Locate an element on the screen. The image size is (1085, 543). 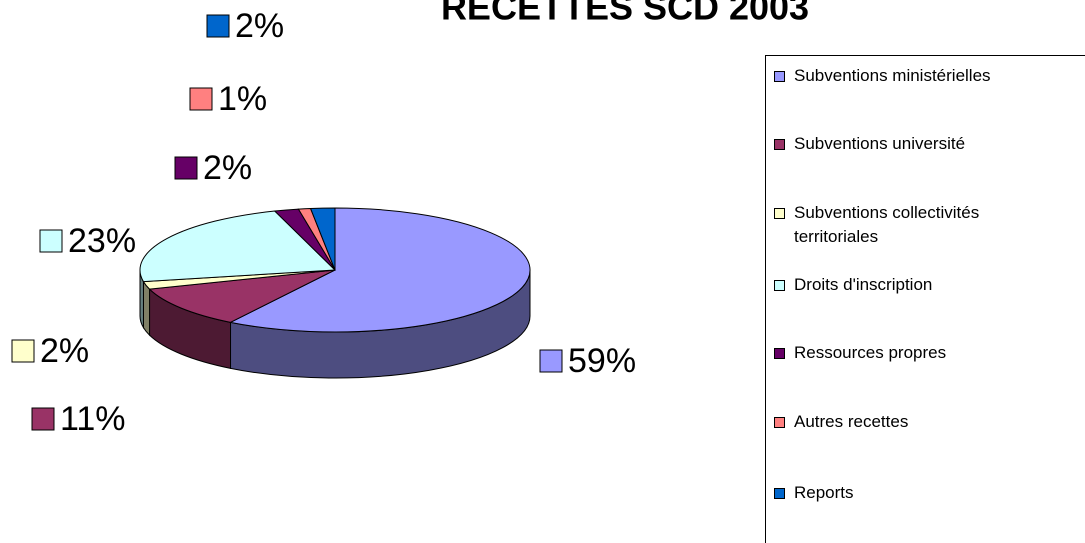
legend-label: Subventions collectivités territoriales is located at coordinates (887, 224).